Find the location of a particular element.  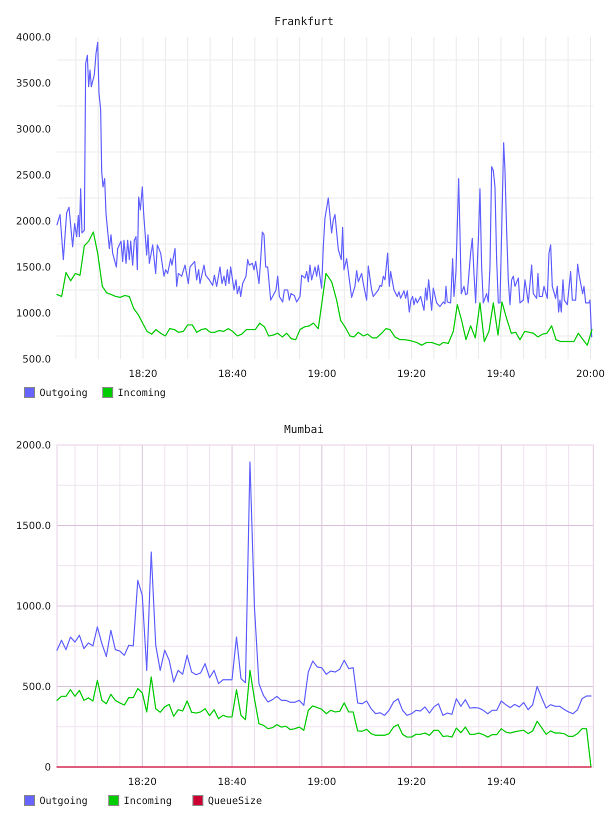

y-tick-label: 3500.0 is located at coordinates (33, 84).